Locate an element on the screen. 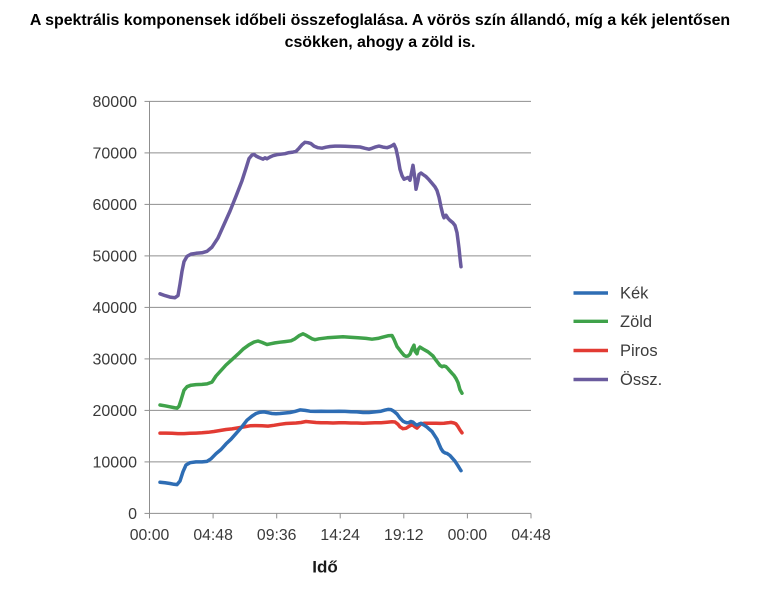 The width and height of the screenshot is (760, 594). svg-text: 50000 is located at coordinates (115, 256).